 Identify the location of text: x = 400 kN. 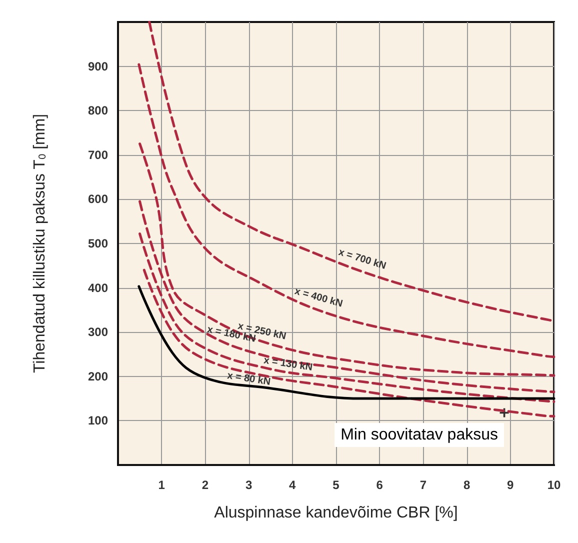
(318, 298).